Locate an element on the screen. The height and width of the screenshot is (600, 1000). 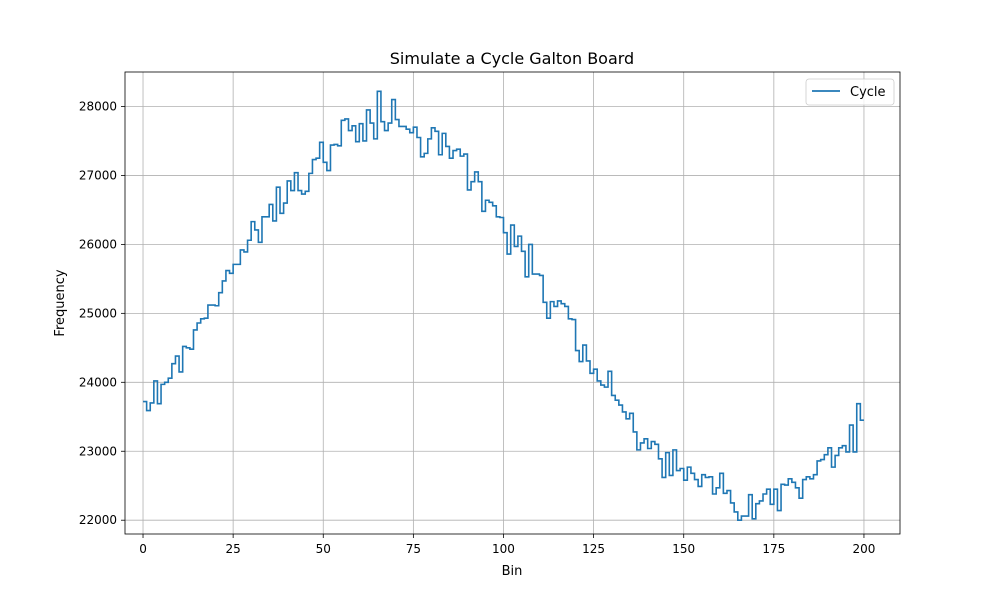
x-tick-label: 100 is located at coordinates (503, 549).